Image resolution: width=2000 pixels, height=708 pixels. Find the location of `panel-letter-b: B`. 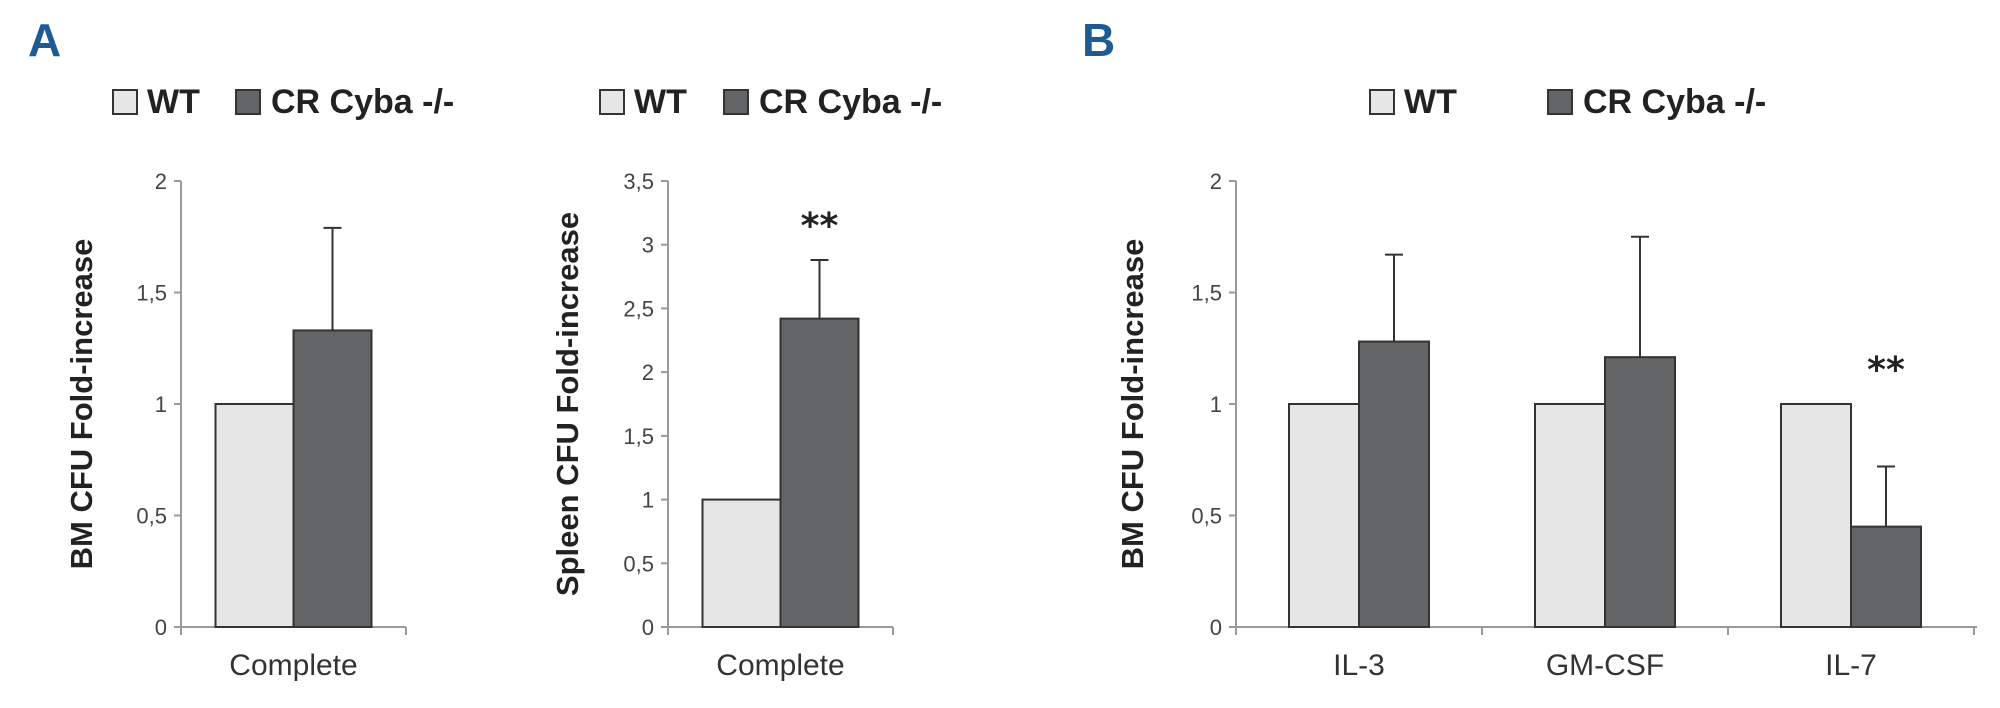

panel-letter-b: B is located at coordinates (1098, 40).